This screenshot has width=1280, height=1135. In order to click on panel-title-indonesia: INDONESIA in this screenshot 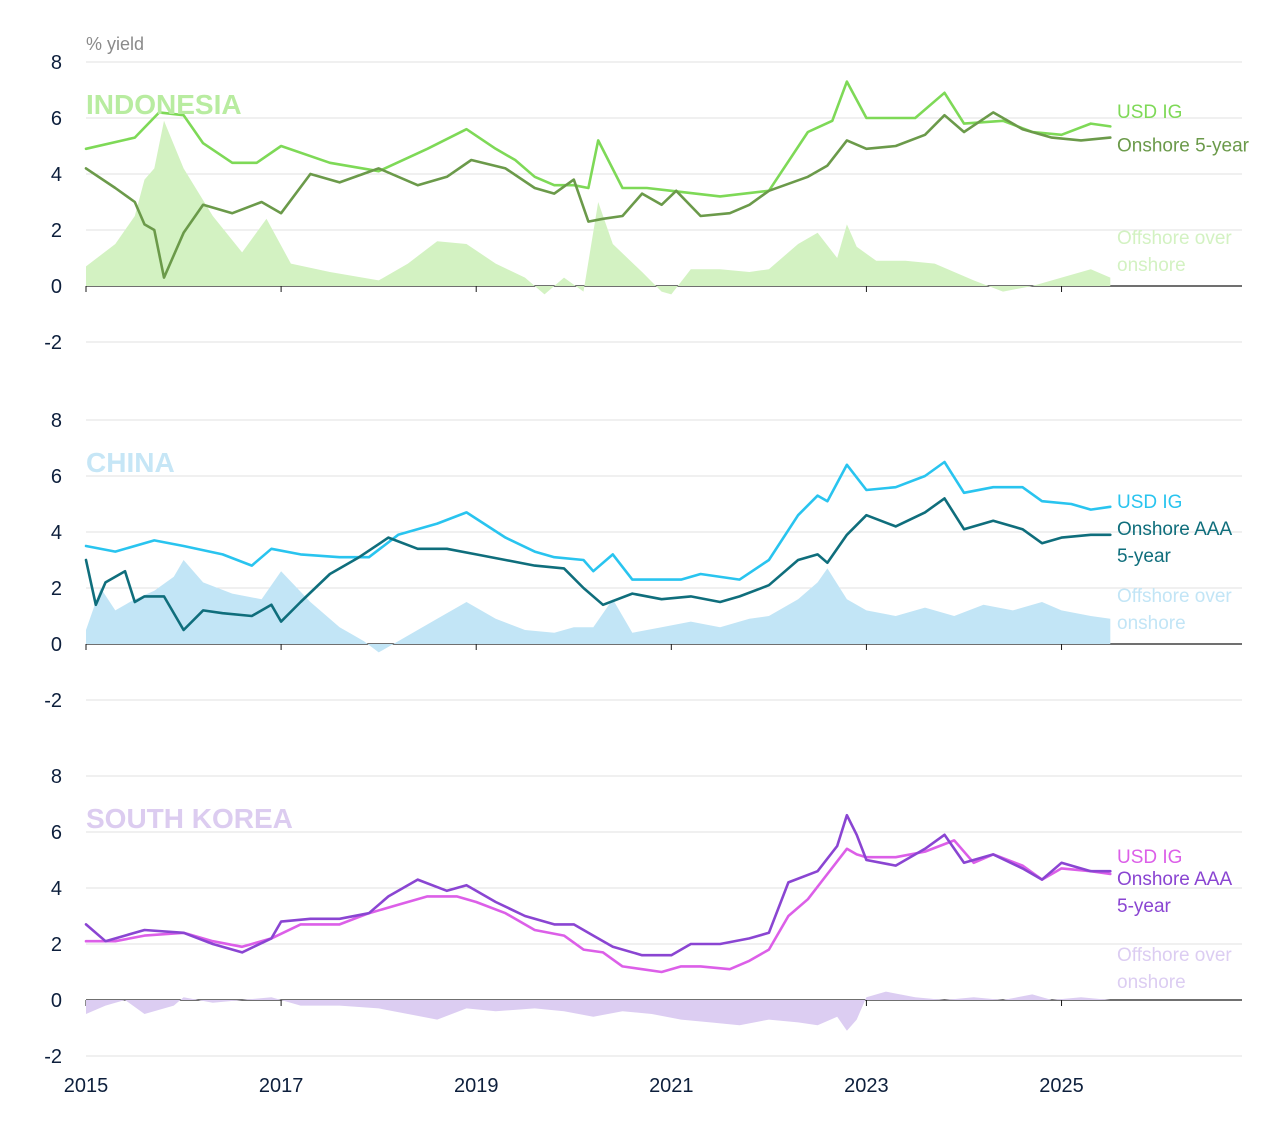, I will do `click(164, 104)`.